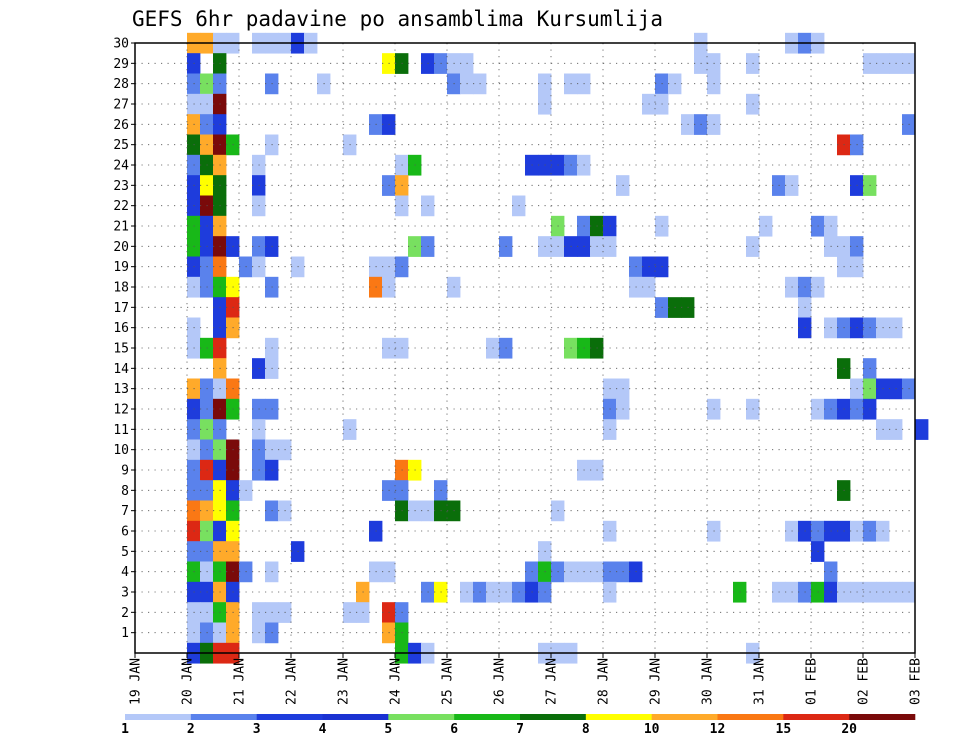 This screenshot has height=742, width=960. Describe the element at coordinates (760, 681) in the screenshot. I see `x-tick-label: 31 JAN` at that location.